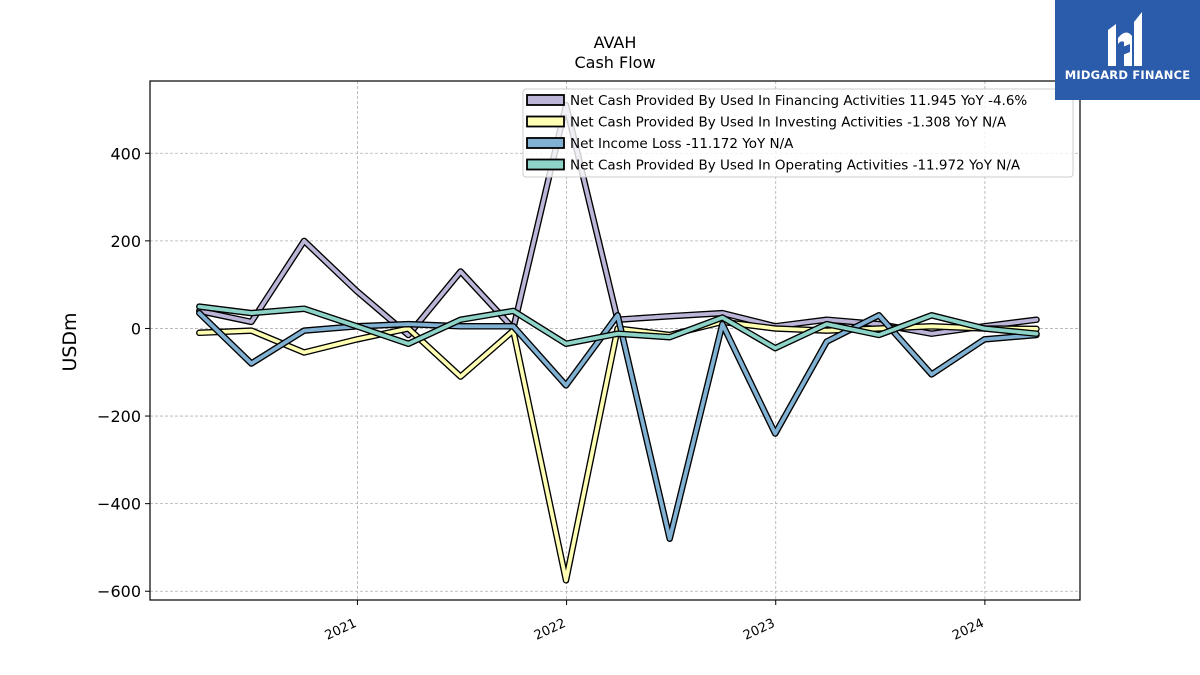  Describe the element at coordinates (341, 630) in the screenshot. I see `x-tick-label: 2021` at that location.